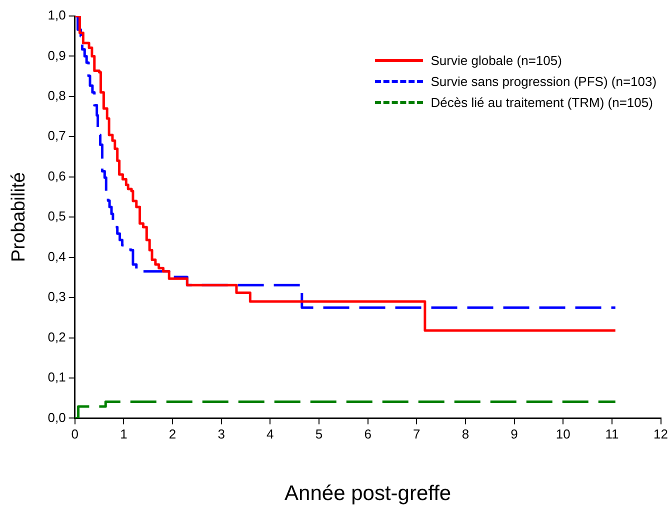 The height and width of the screenshot is (509, 671). I want to click on y-tick-label: 0,6, so click(57, 176).